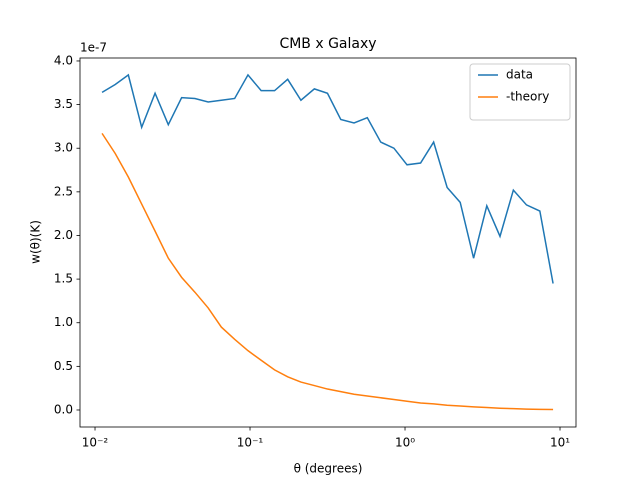 The width and height of the screenshot is (640, 480). Describe the element at coordinates (63, 191) in the screenshot. I see `y-tick-label: 2.5` at that location.